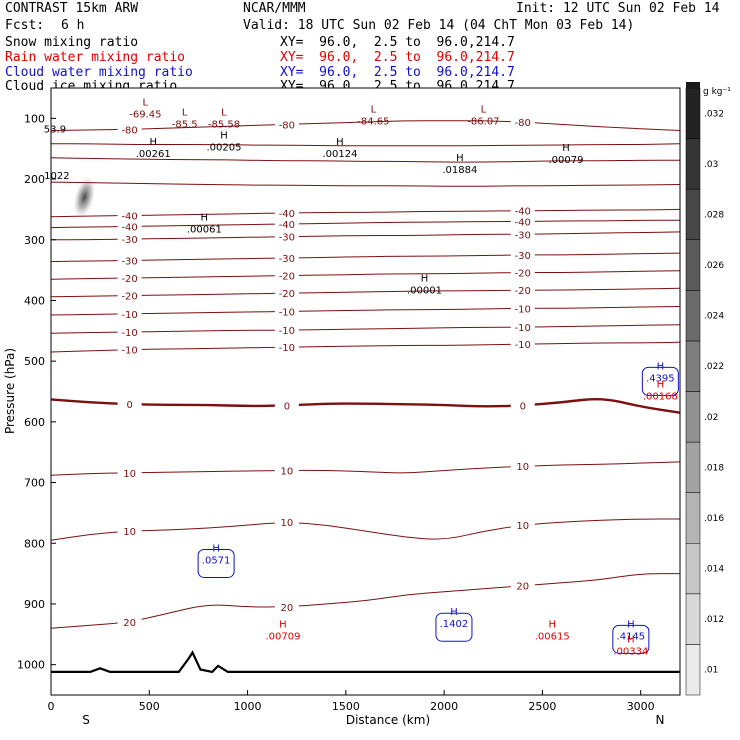 The height and width of the screenshot is (740, 740). Describe the element at coordinates (86, 720) in the screenshot. I see `x-endpoint-south: S` at that location.